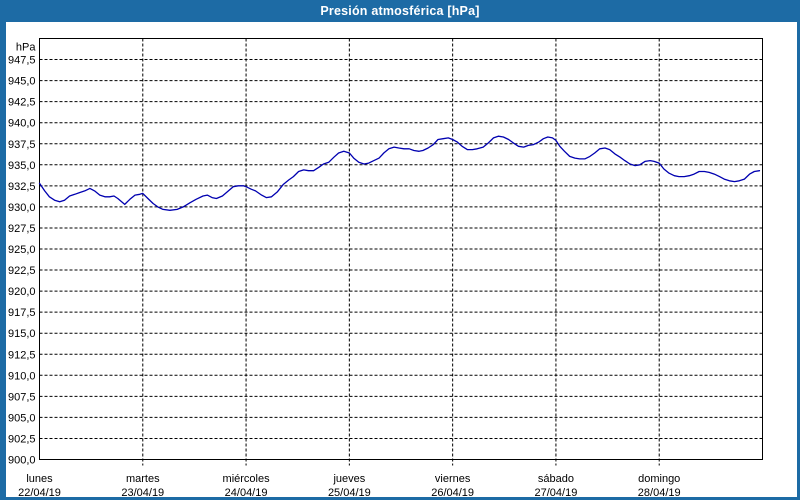 This screenshot has height=500, width=800. Describe the element at coordinates (22, 376) in the screenshot. I see `y-tick-label: 910,0` at that location.